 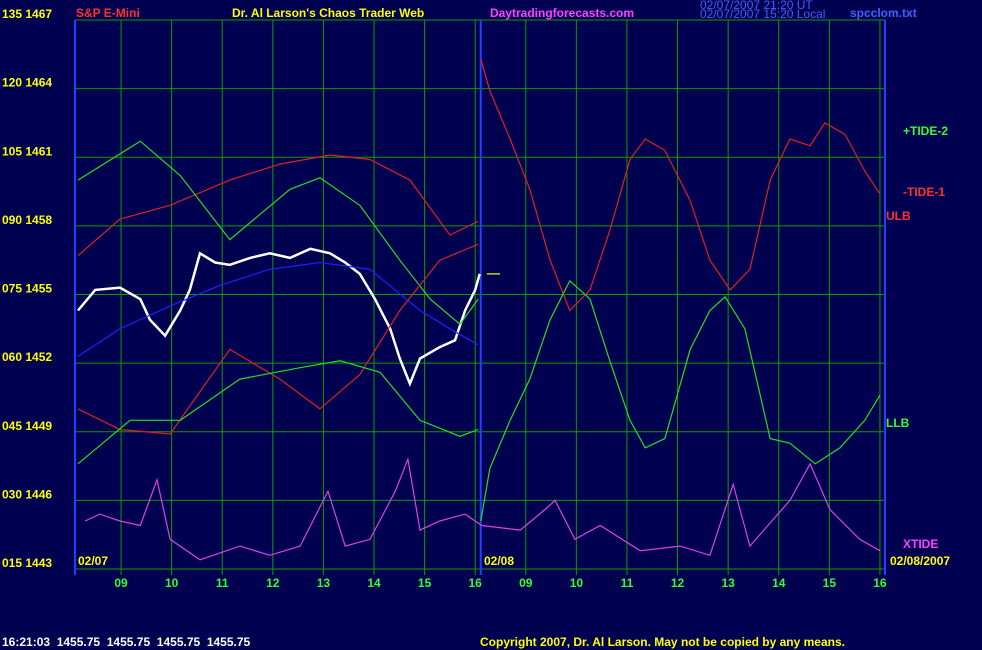 I want to click on series-label: XTIDE, so click(x=920, y=544).